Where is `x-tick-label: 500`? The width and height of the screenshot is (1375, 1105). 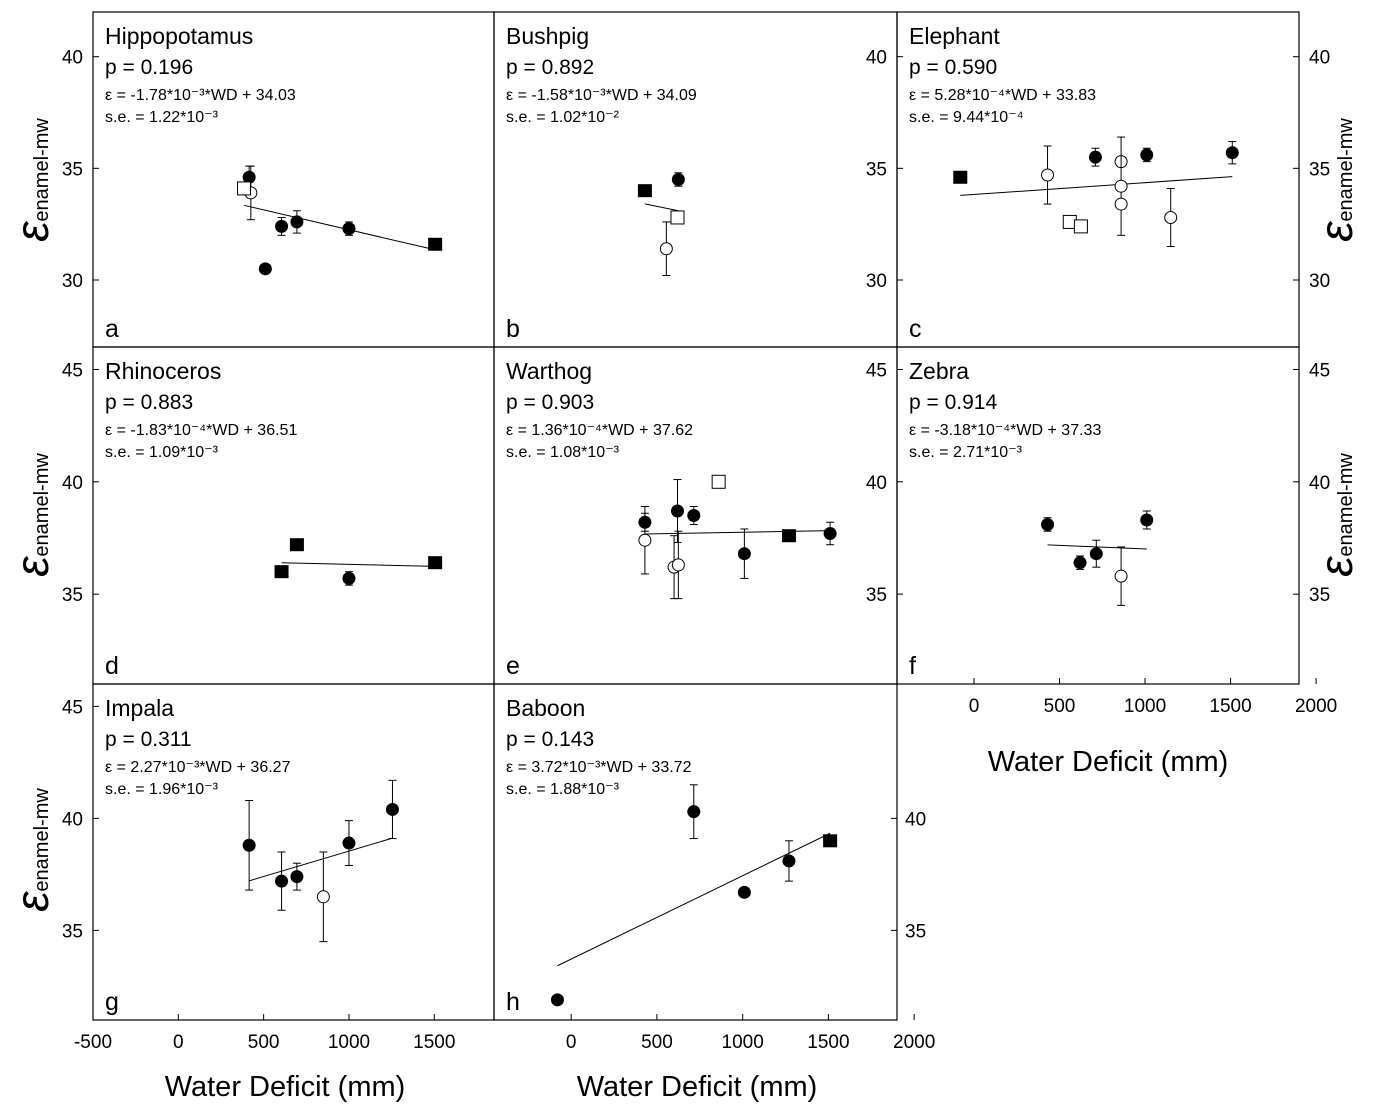
x-tick-label: 500 is located at coordinates (1060, 706).